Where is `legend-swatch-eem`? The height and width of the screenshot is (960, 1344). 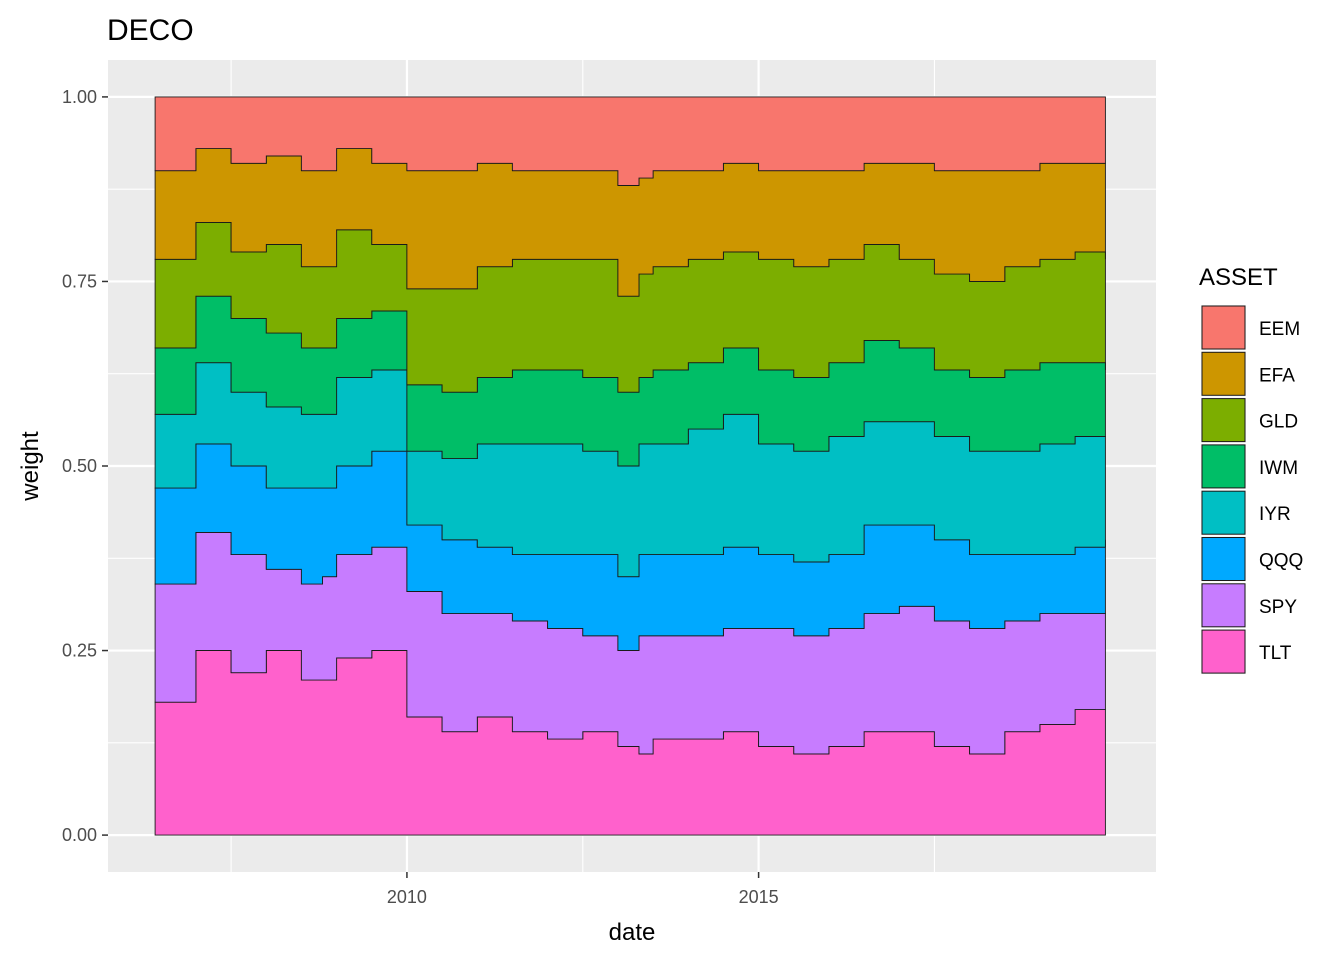 legend-swatch-eem is located at coordinates (1223, 327).